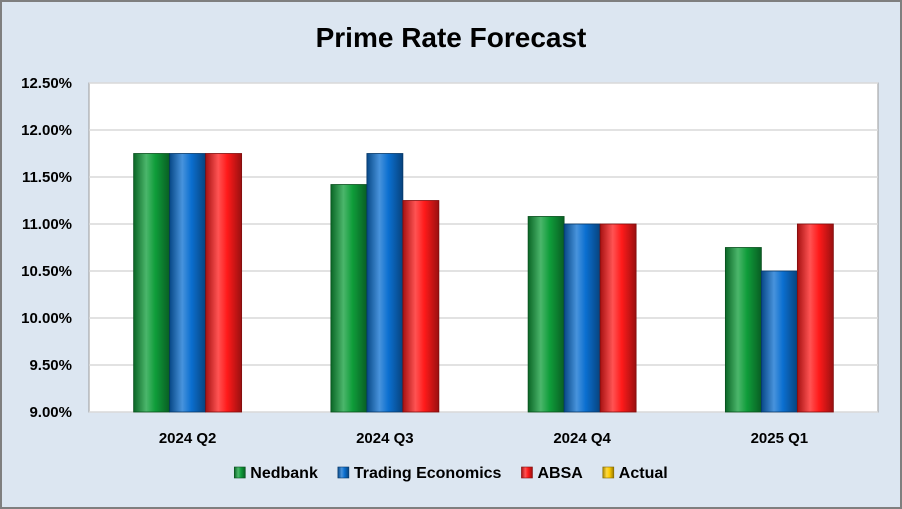 The width and height of the screenshot is (902, 509). What do you see at coordinates (451, 37) in the screenshot?
I see `chart-title: Prime Rate Forecast` at bounding box center [451, 37].